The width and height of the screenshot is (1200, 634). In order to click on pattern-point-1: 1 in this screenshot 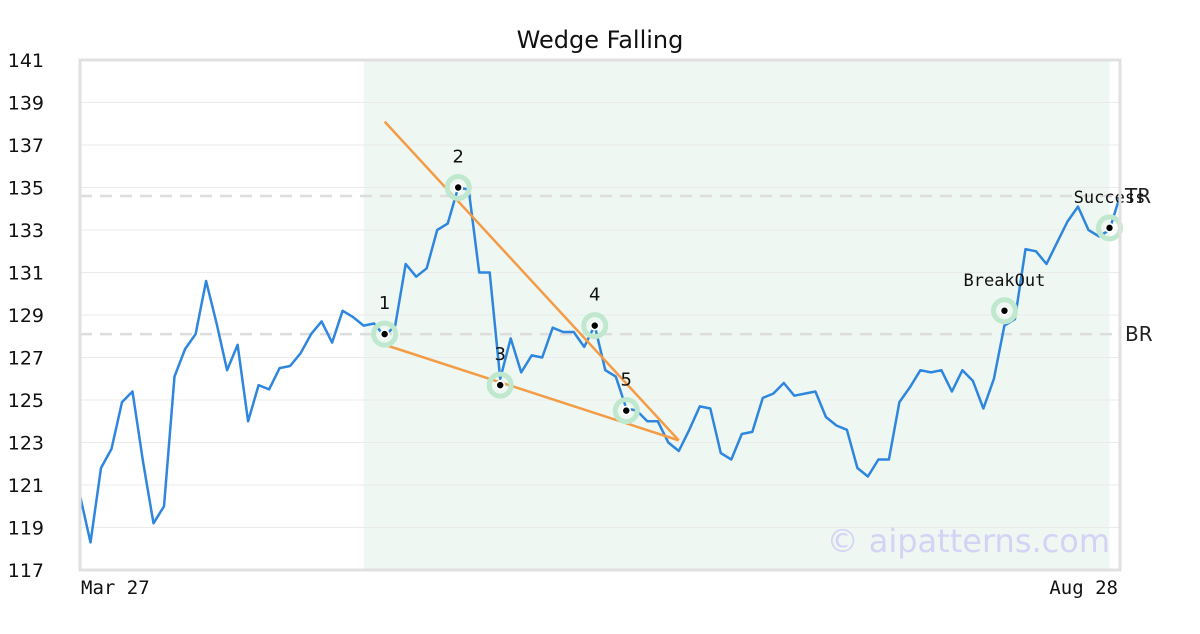, I will do `click(385, 320)`.